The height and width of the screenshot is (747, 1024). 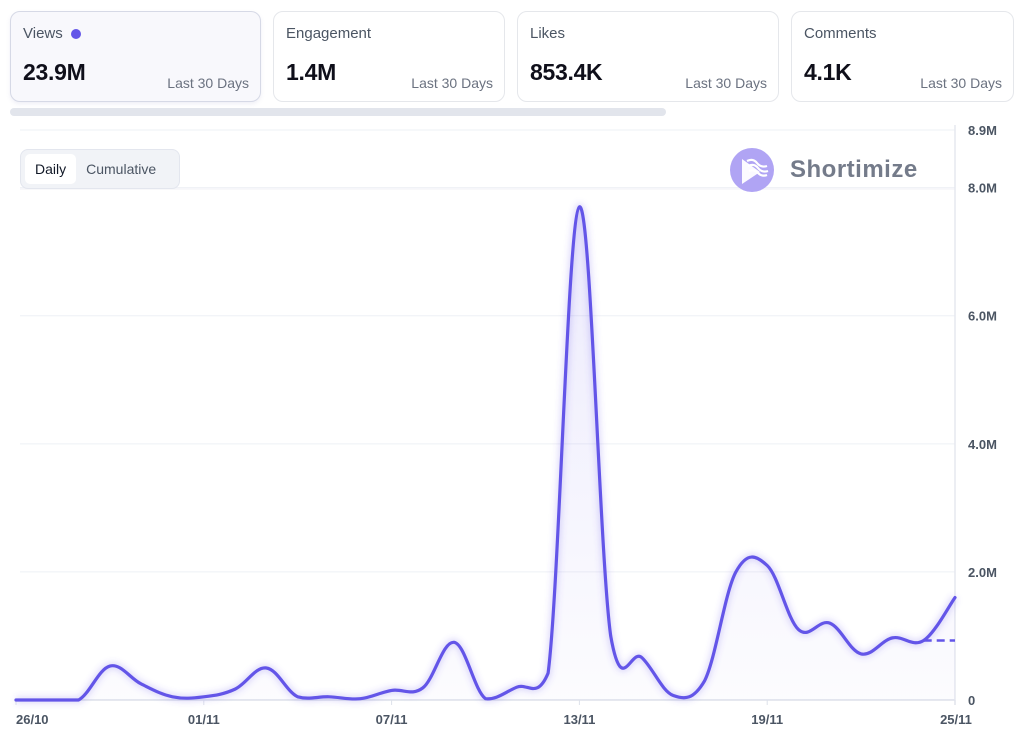 I want to click on x-tick-label: 13/11, so click(x=579, y=719).